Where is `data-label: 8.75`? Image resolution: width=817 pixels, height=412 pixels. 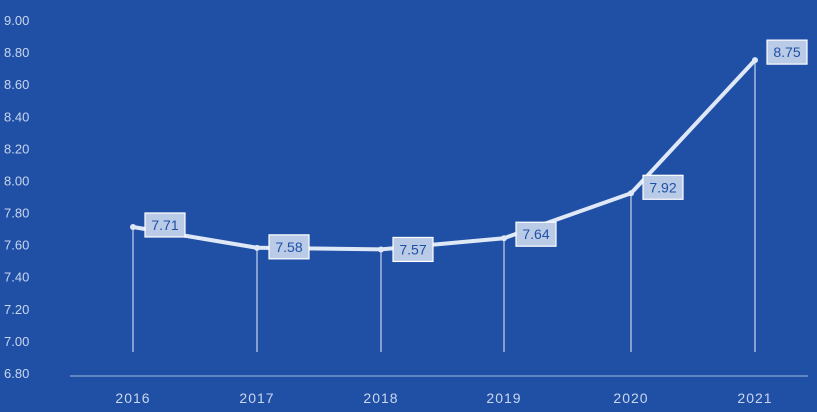
data-label: 8.75 is located at coordinates (786, 52).